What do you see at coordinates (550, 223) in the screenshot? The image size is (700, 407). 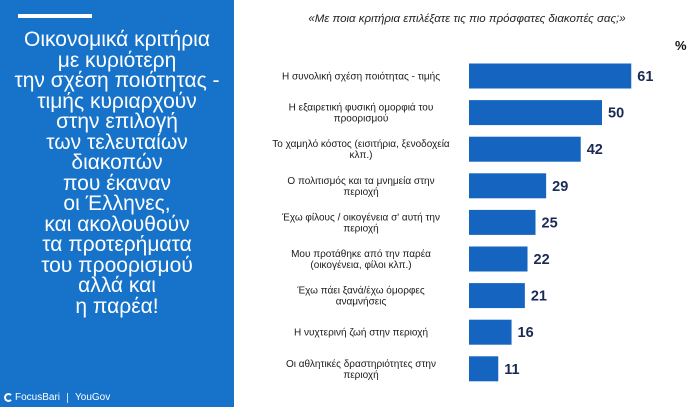 I see `value-label-5: 25` at bounding box center [550, 223].